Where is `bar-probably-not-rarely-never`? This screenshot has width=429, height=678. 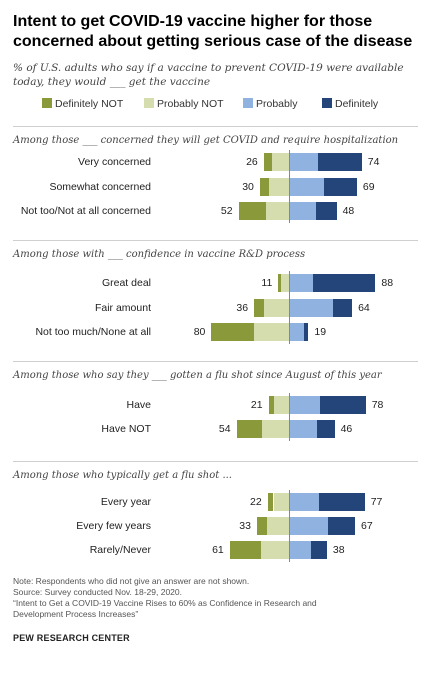
bar-probably-not-rarely-never is located at coordinates (274, 550).